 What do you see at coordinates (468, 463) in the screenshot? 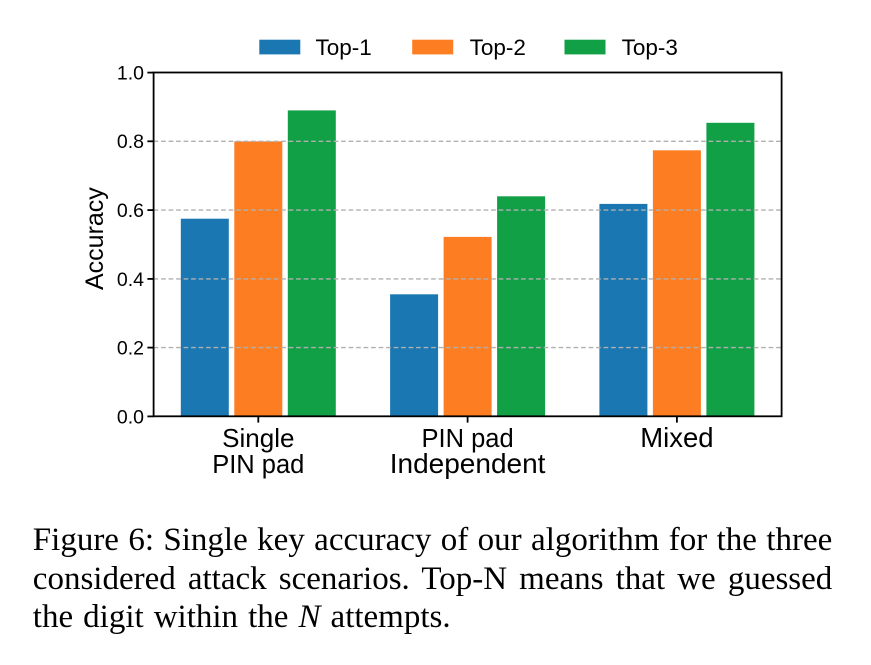
I see `svg-text: Independent` at bounding box center [468, 463].